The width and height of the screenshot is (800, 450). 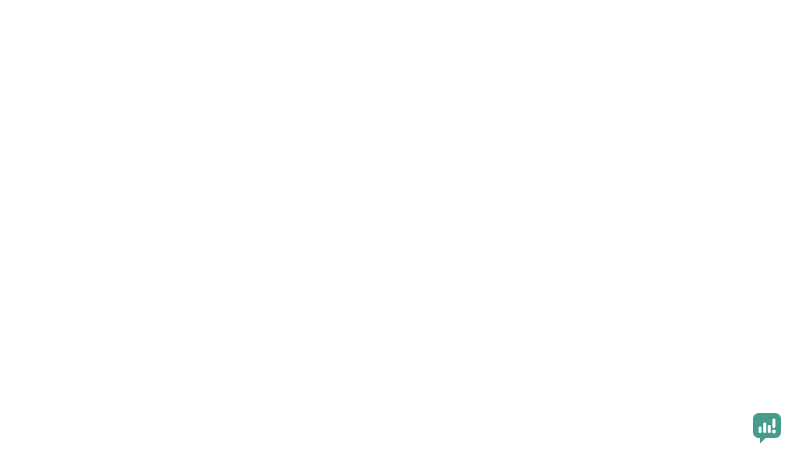 What do you see at coordinates (767, 428) in the screenshot?
I see `newsworthy-bubble-chart-icon` at bounding box center [767, 428].